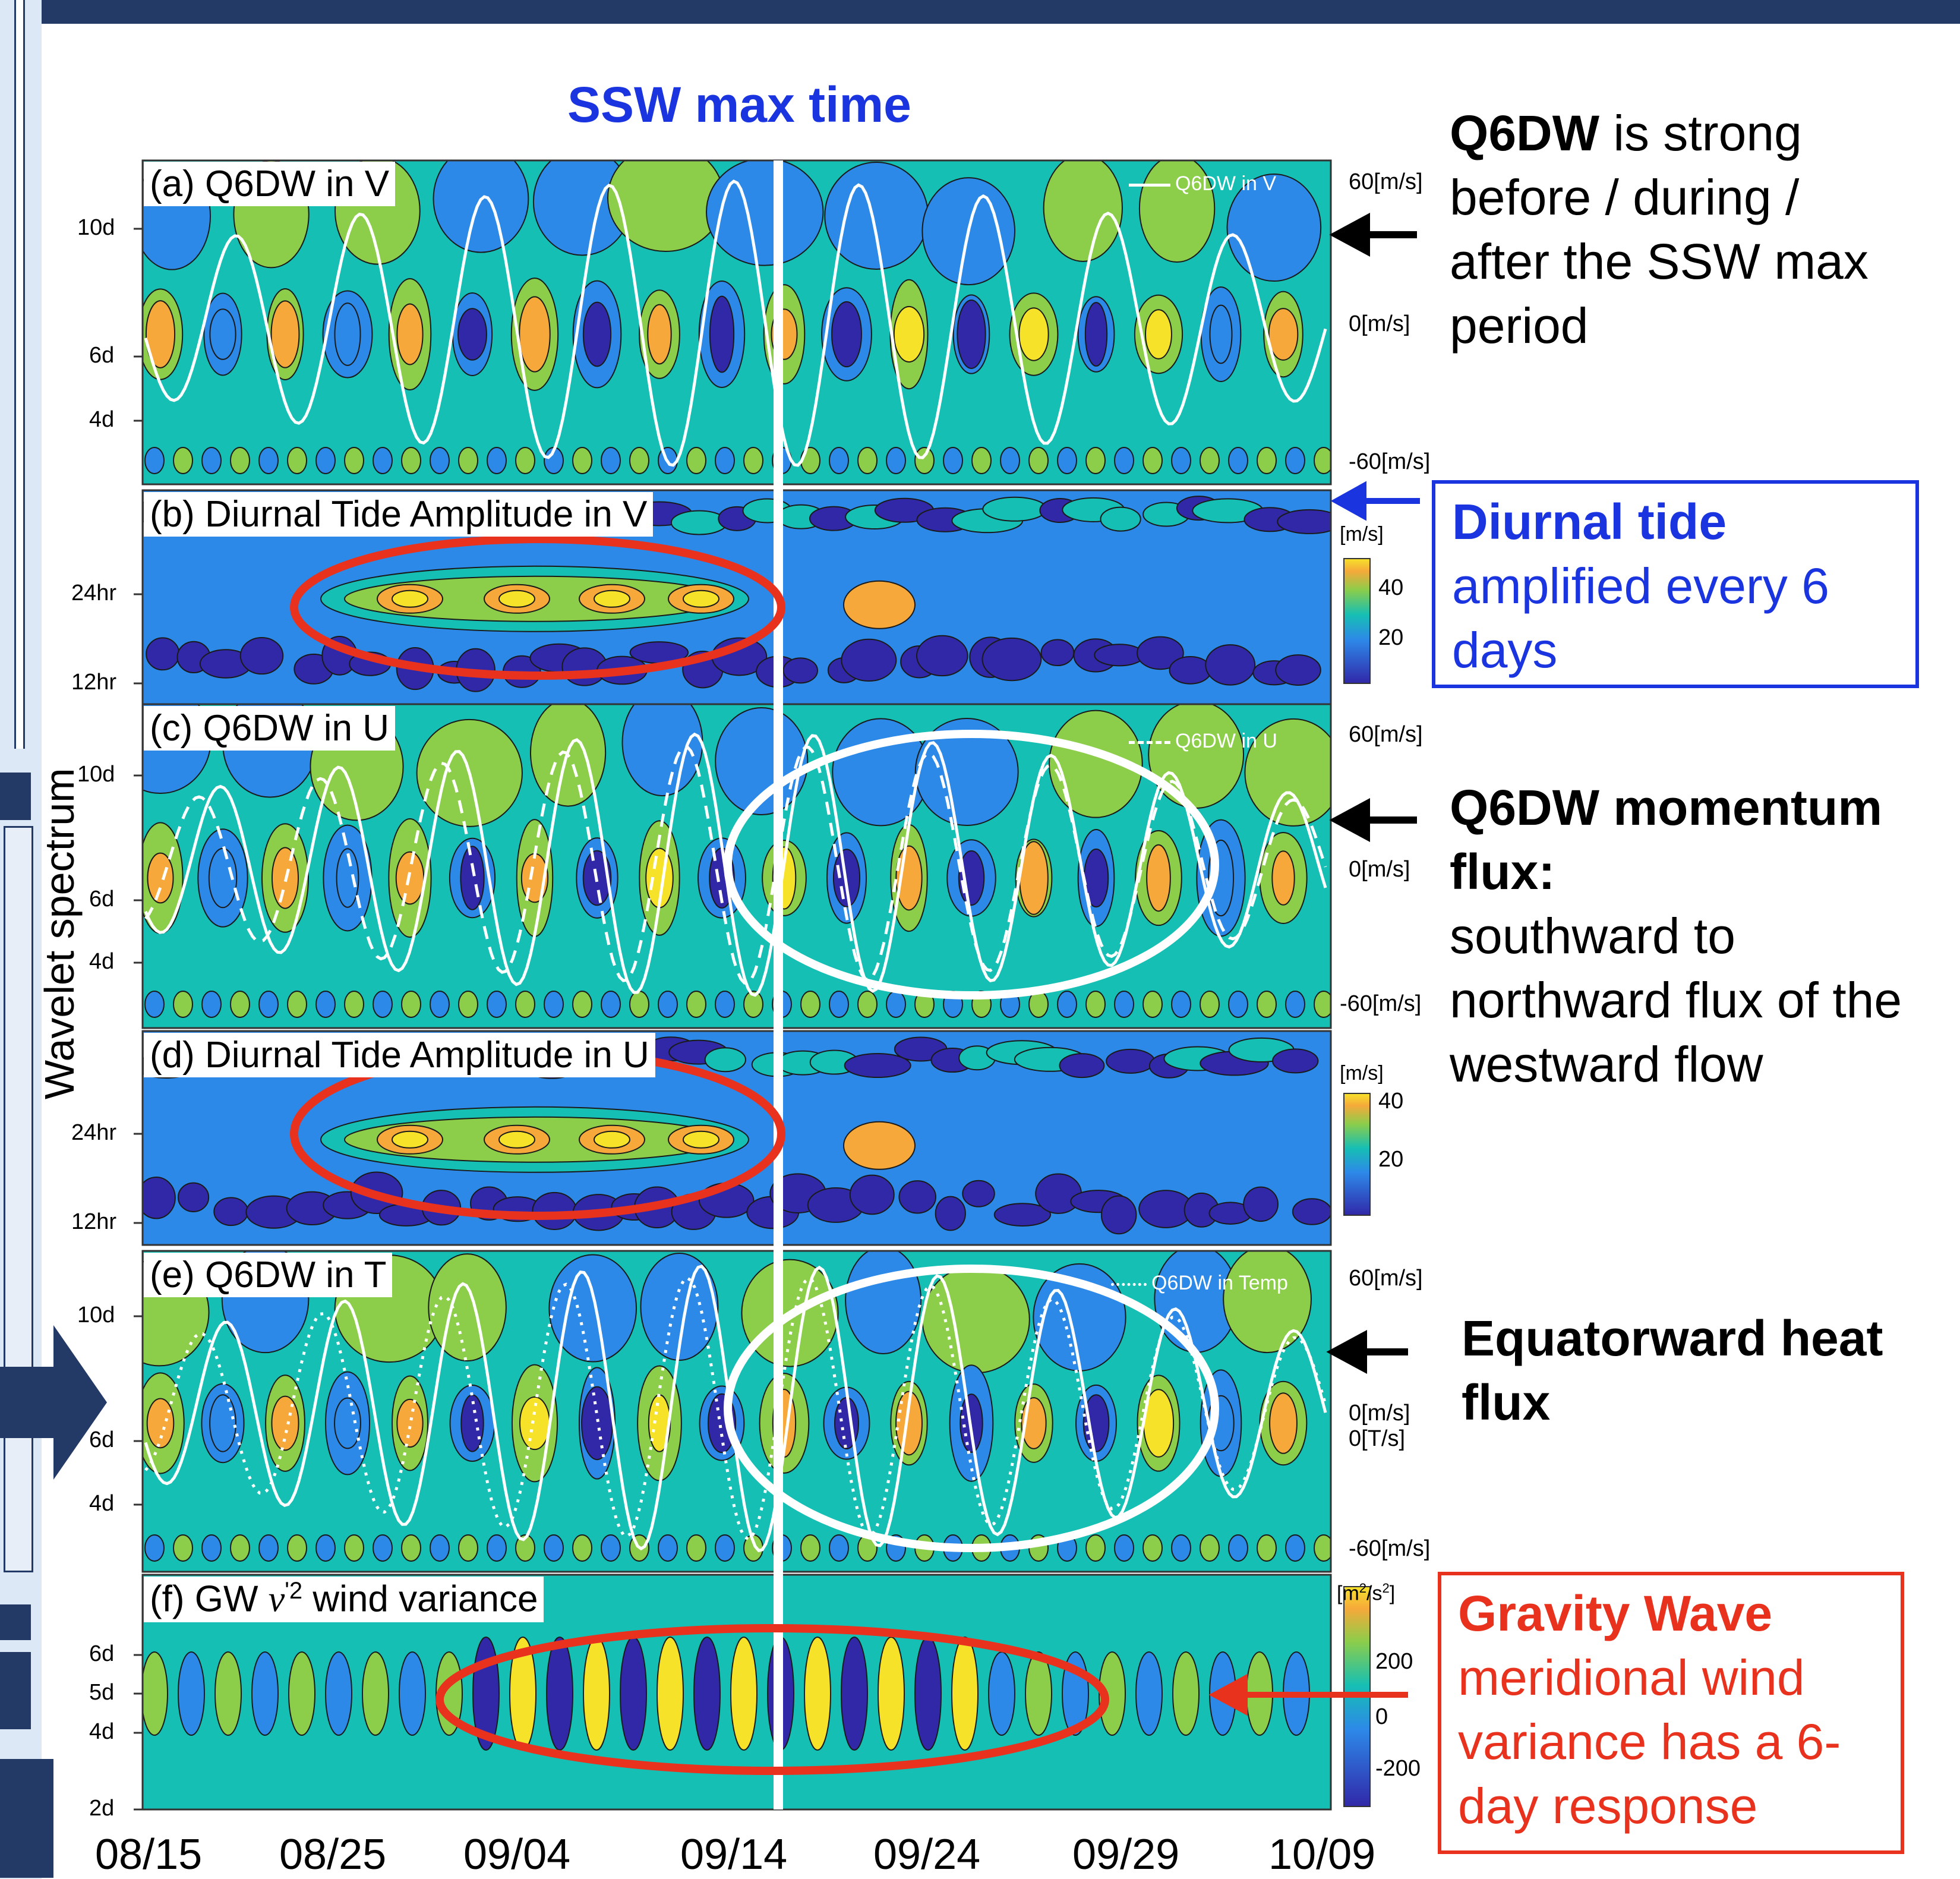 The image size is (1960, 1879). What do you see at coordinates (971, 865) in the screenshot?
I see `highlight-ellipse-c` at bounding box center [971, 865].